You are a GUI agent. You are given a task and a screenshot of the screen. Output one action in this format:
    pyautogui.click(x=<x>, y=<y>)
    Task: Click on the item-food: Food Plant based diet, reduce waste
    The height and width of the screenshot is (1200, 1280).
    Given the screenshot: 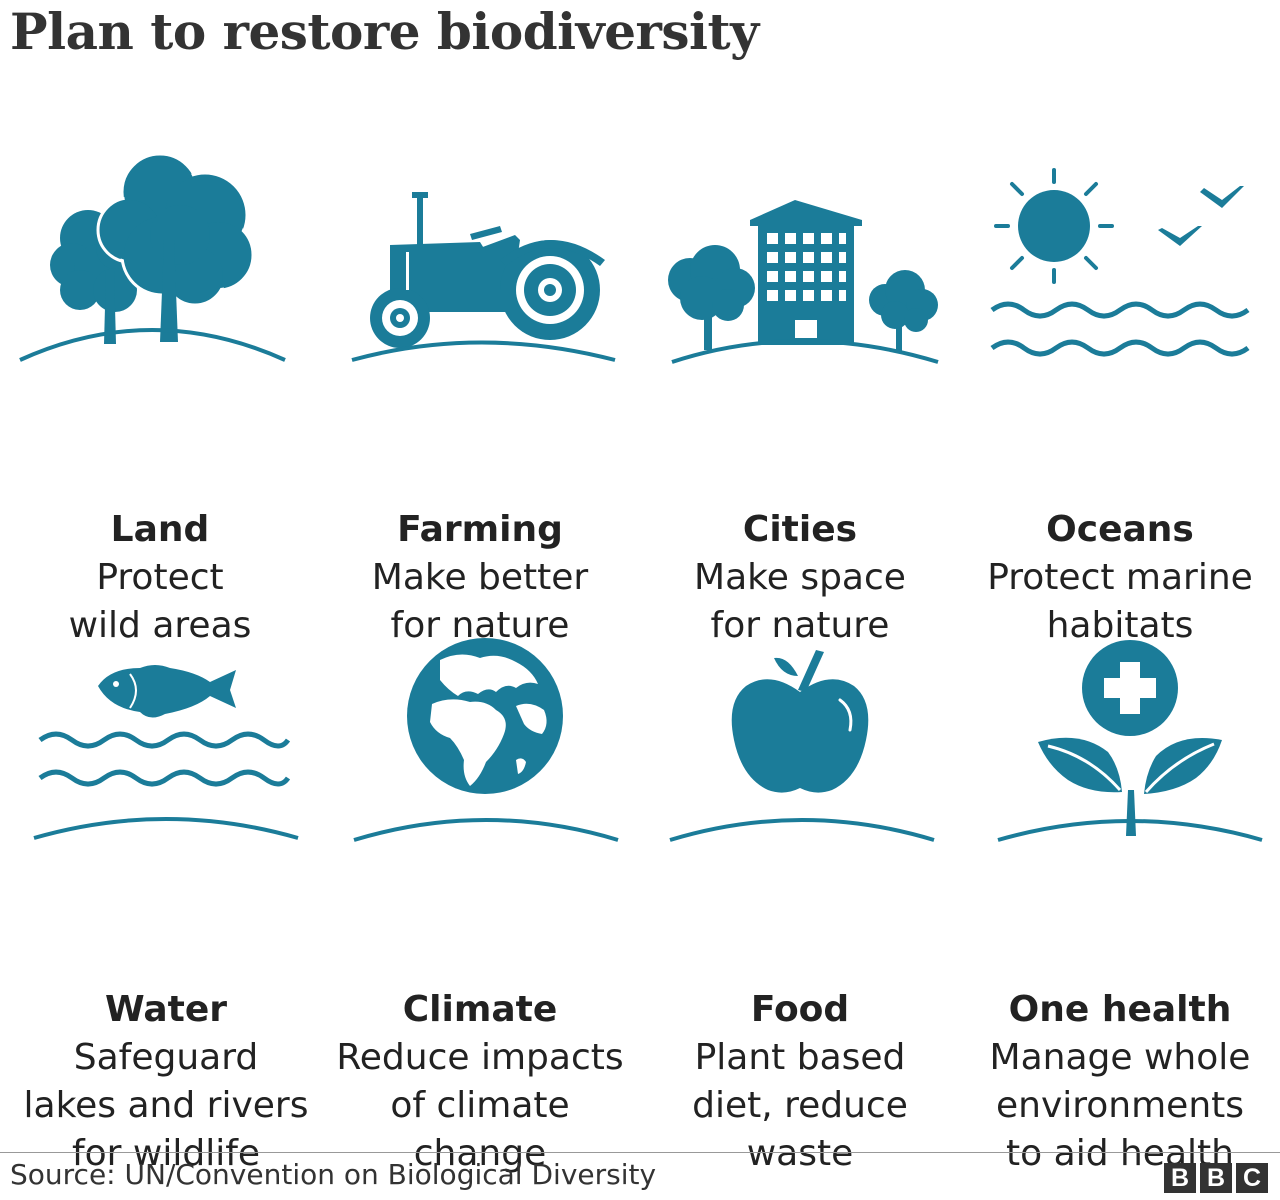 What is the action you would take?
    pyautogui.click(x=800, y=892)
    